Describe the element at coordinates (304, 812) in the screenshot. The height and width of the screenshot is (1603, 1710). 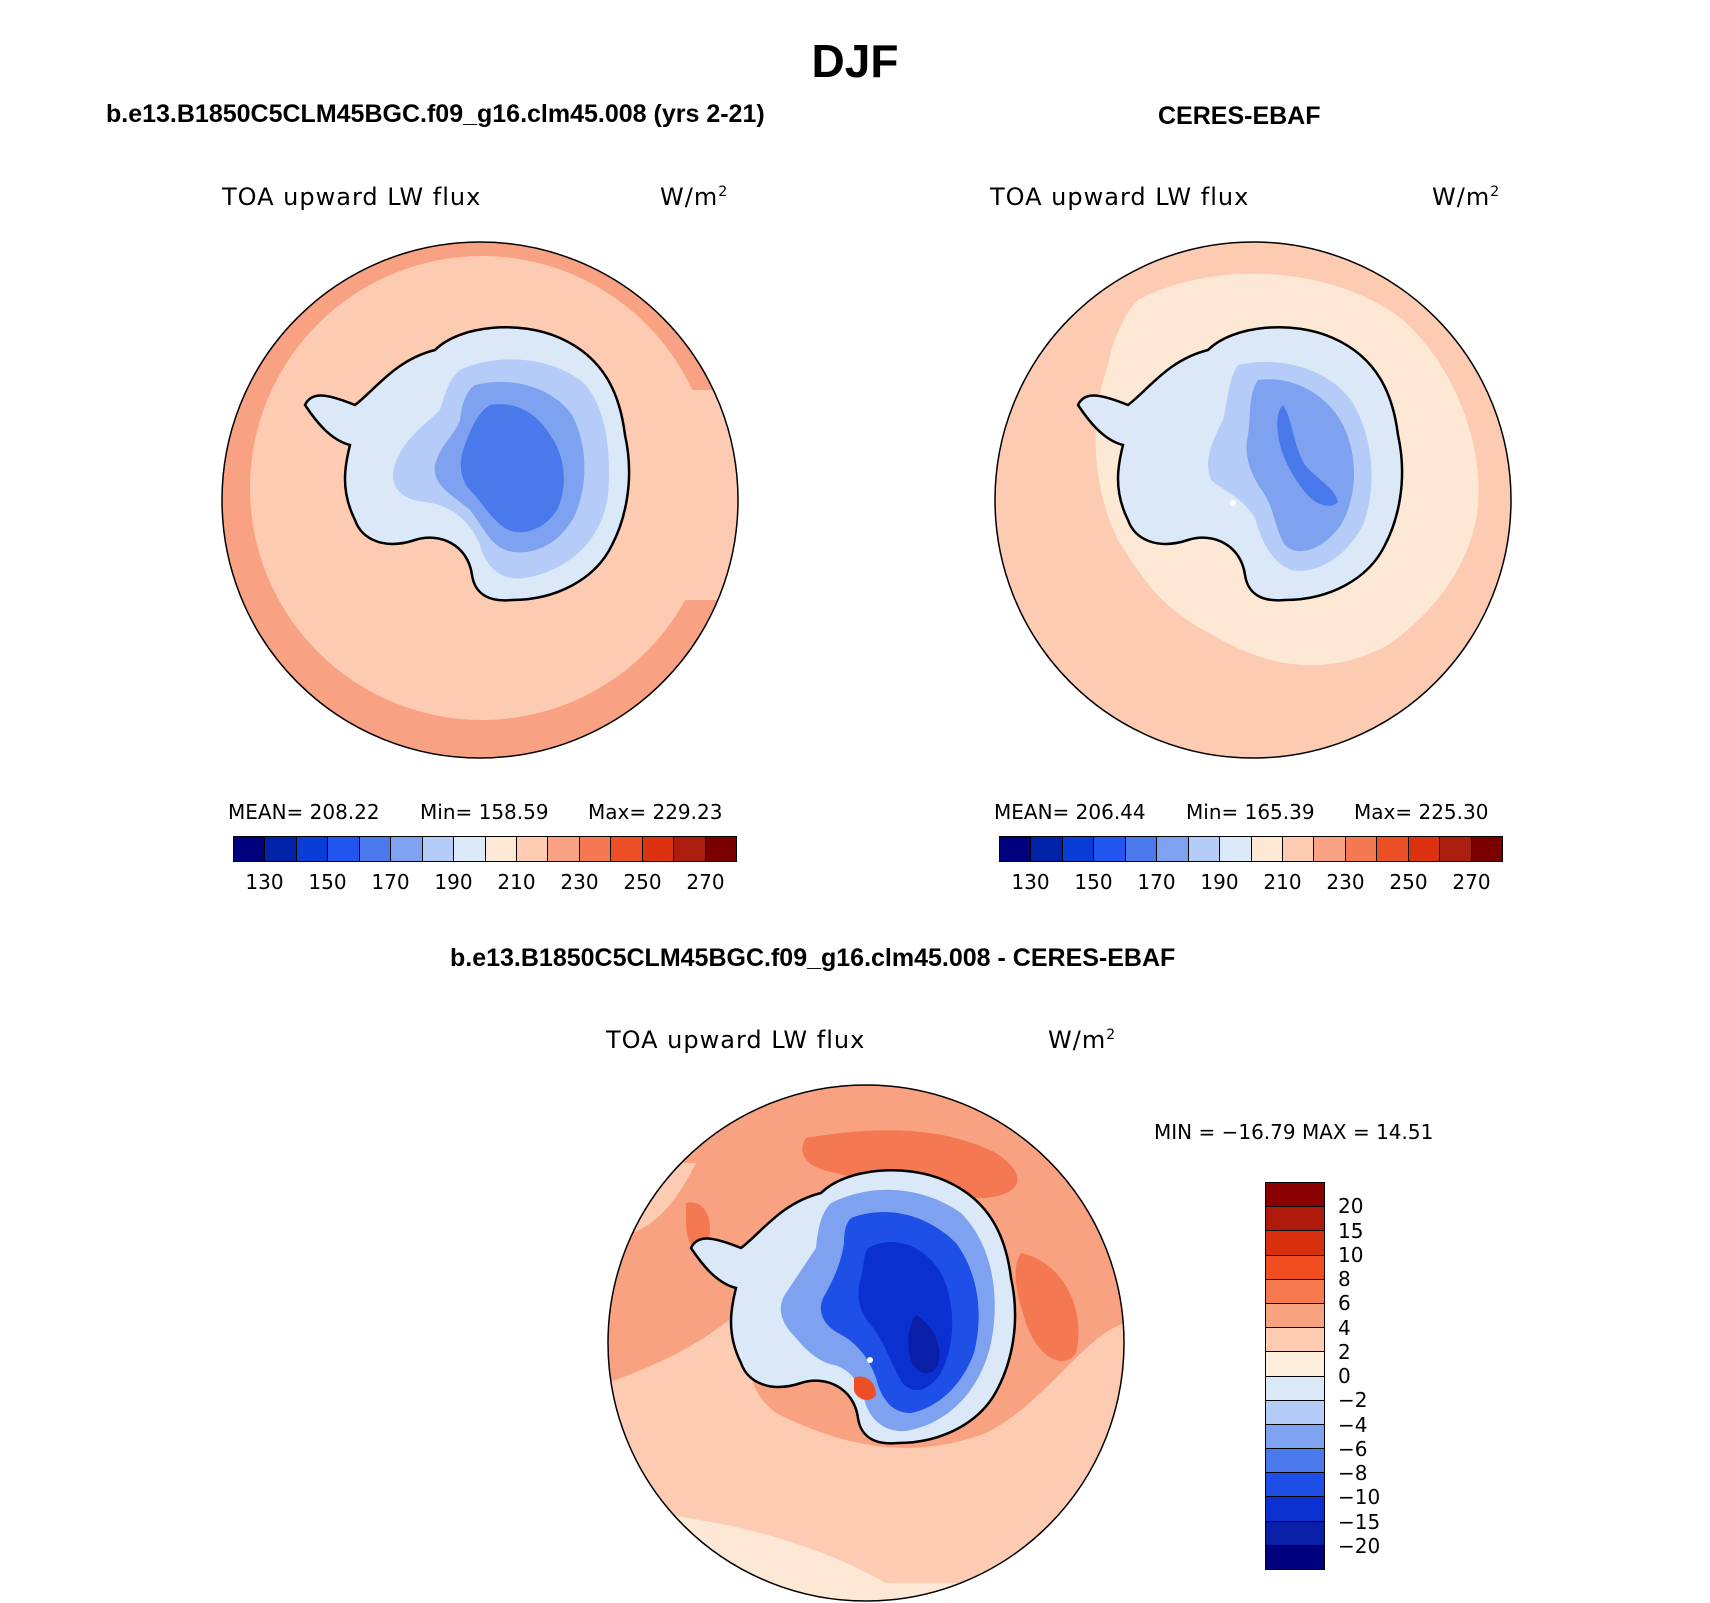
I see `panel1-mean: MEAN= 208.22` at that location.